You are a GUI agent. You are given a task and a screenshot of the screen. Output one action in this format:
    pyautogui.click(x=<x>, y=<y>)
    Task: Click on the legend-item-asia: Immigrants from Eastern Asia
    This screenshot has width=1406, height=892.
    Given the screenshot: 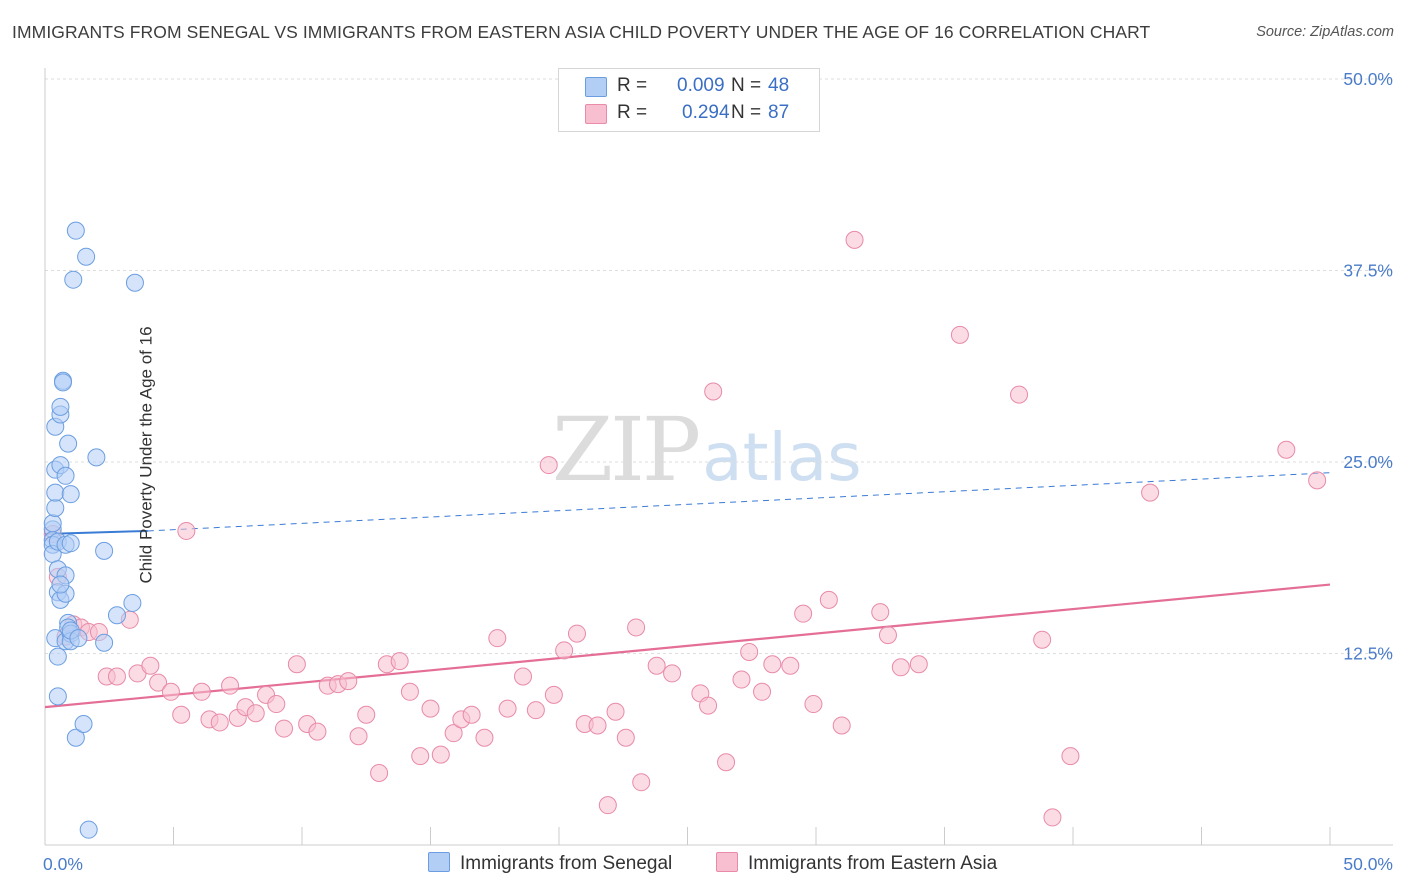 What is the action you would take?
    pyautogui.click(x=856, y=864)
    